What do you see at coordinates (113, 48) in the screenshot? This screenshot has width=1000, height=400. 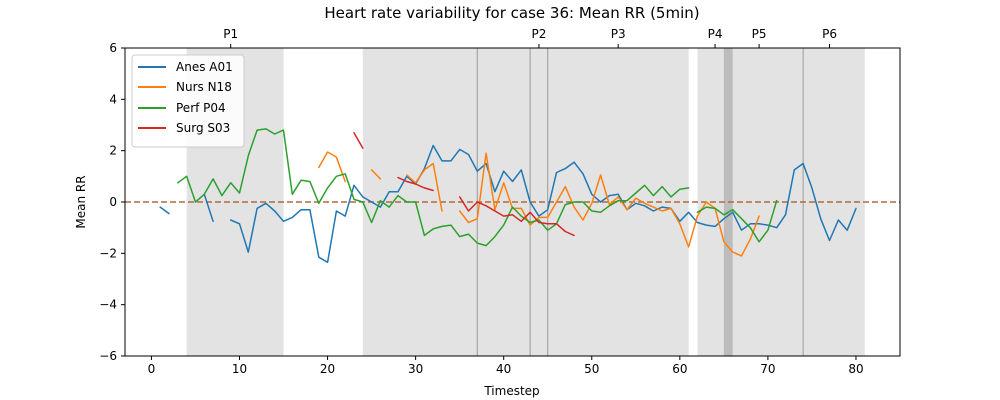 I see `y-tick-label: 6` at bounding box center [113, 48].